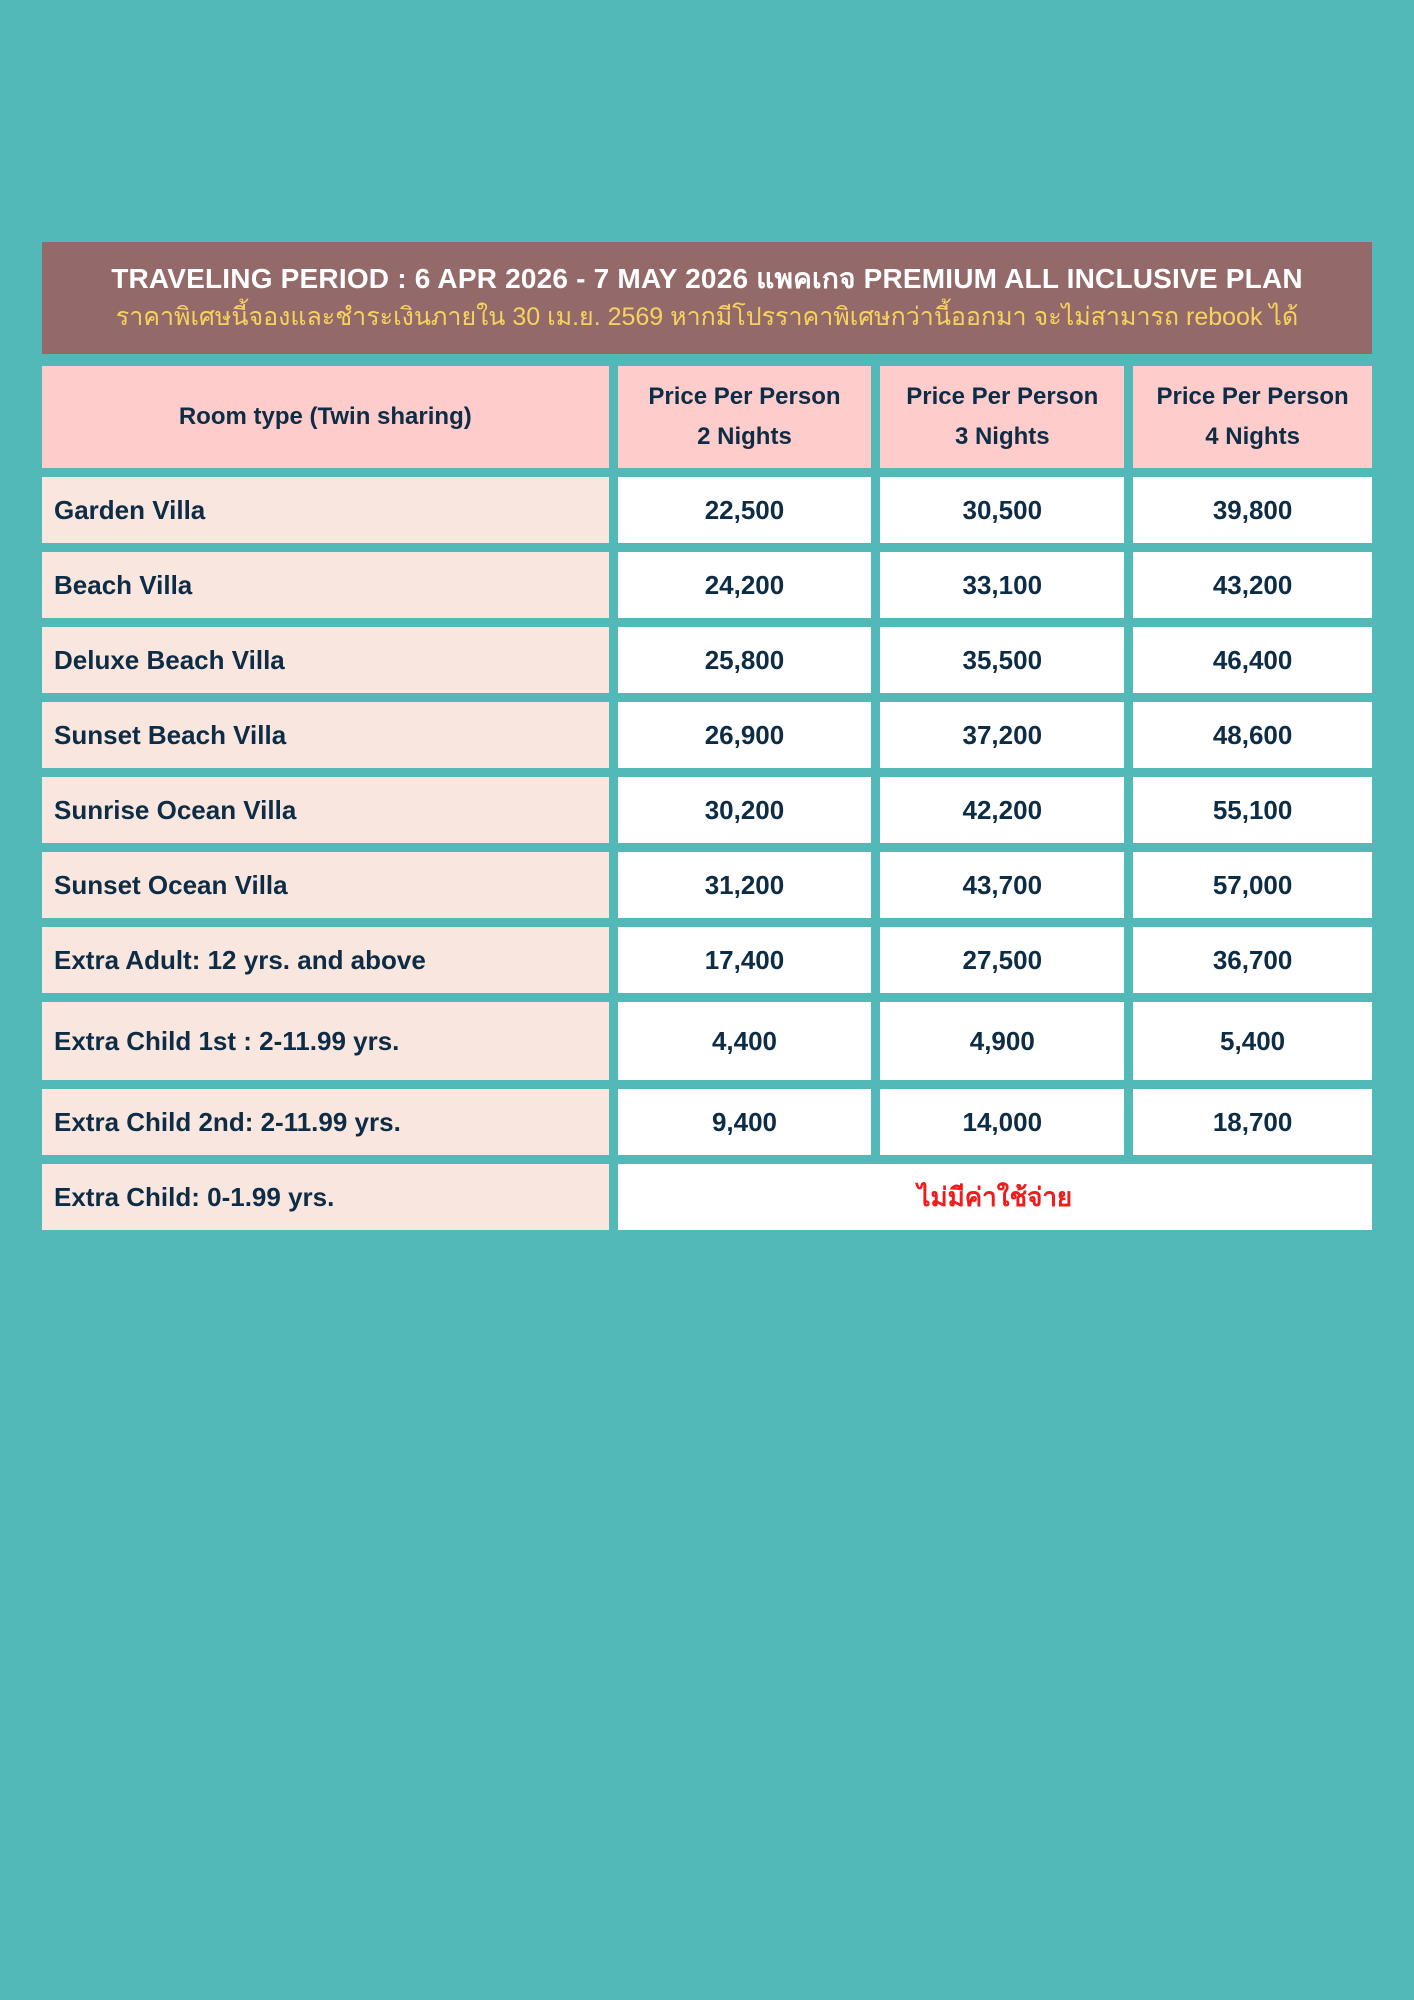  I want to click on price-2-nights: 22,500, so click(744, 510).